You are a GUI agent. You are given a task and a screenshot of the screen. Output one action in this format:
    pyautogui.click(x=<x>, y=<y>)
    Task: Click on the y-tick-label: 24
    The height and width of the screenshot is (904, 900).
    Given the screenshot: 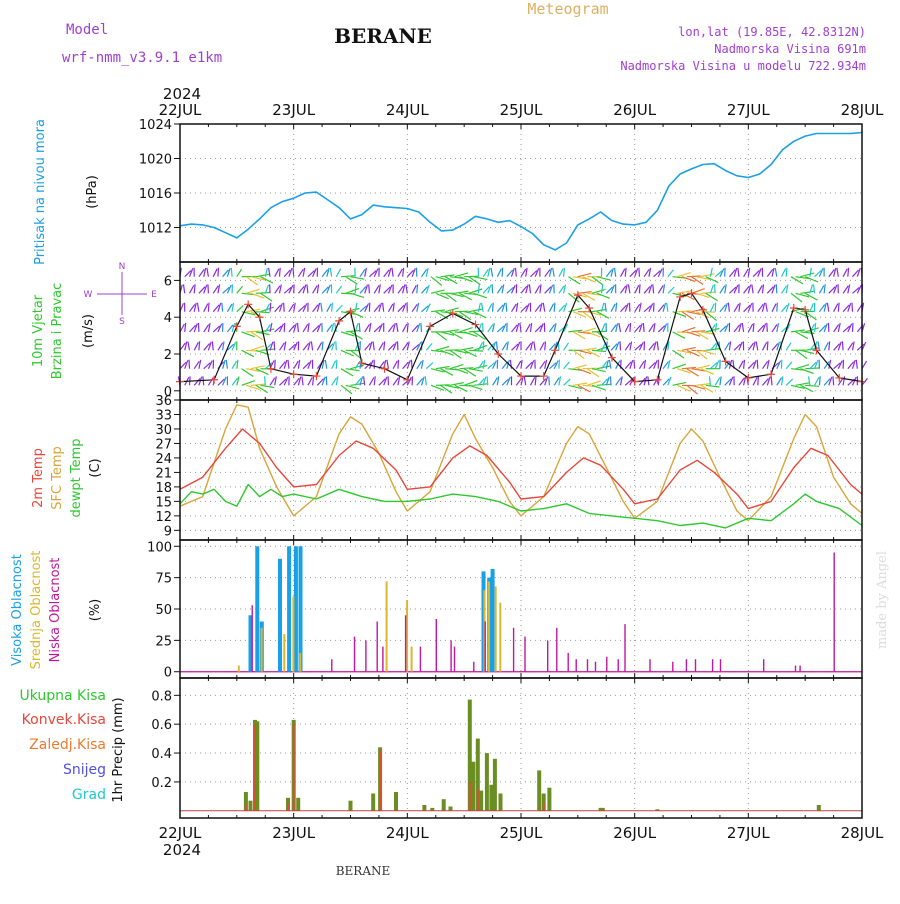 What is the action you would take?
    pyautogui.click(x=163, y=459)
    